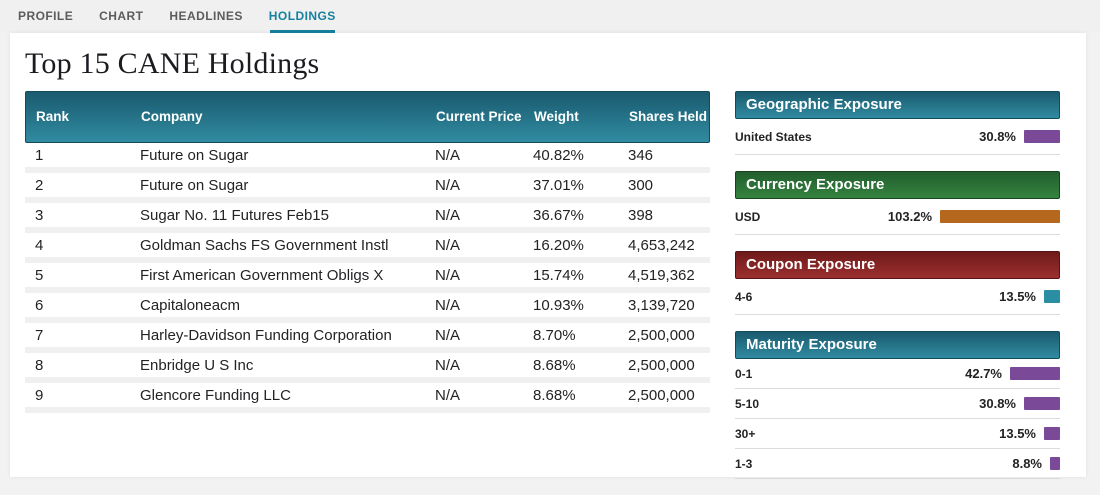 The image size is (1100, 495). Describe the element at coordinates (197, 365) in the screenshot. I see `table-cell: Enbridge U S Inc` at that location.